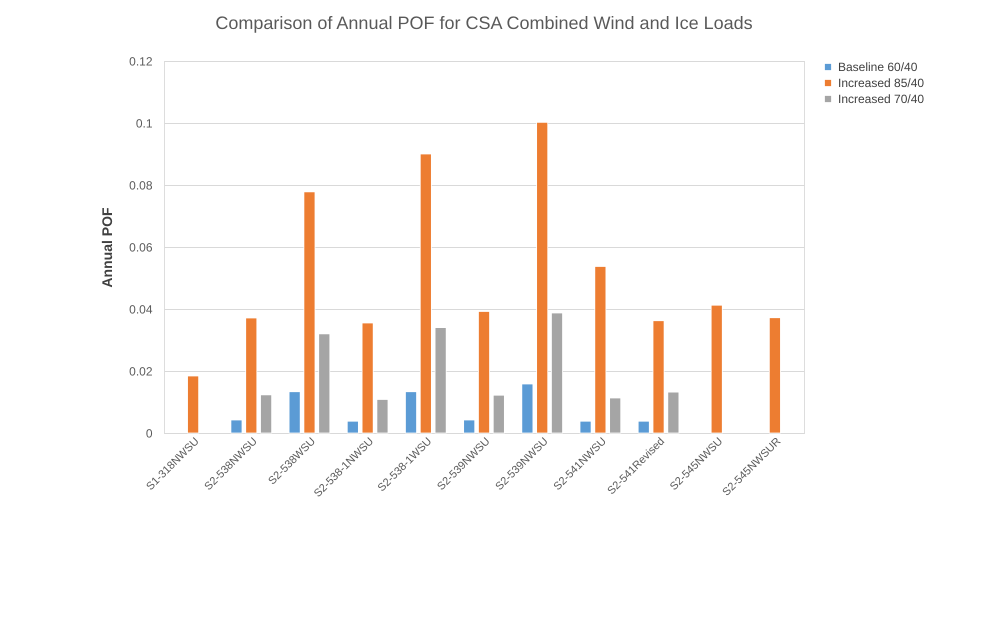 This screenshot has height=624, width=992. I want to click on y-tick-label: 0.06, so click(141, 247).